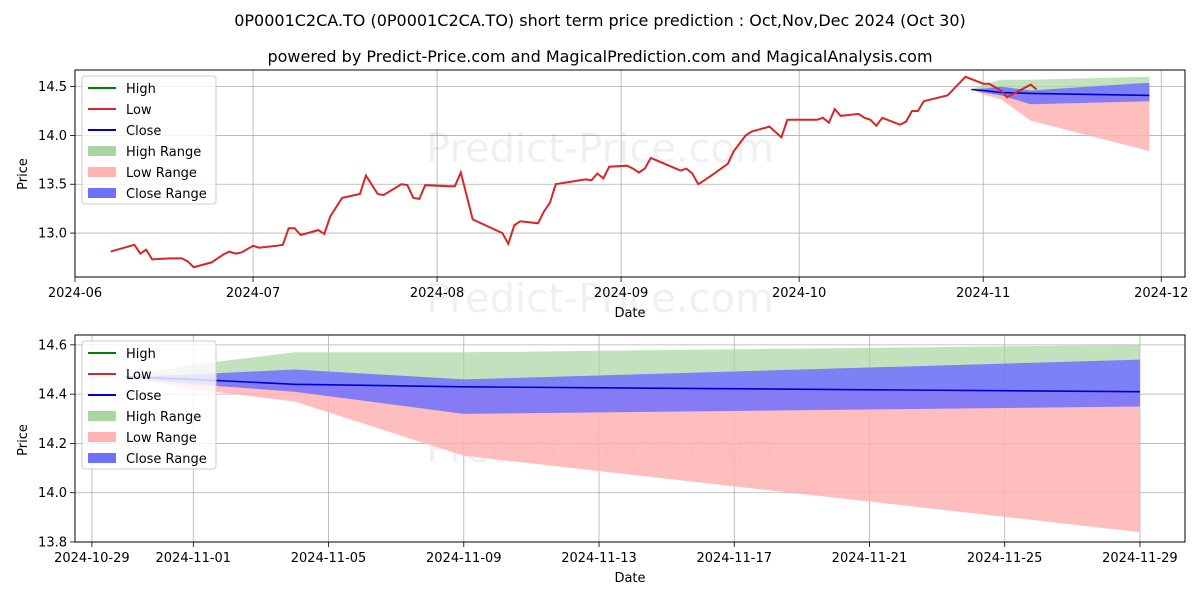 The width and height of the screenshot is (1200, 604). Describe the element at coordinates (600, 149) in the screenshot. I see `history-watermark: Predict-Price.com` at that location.